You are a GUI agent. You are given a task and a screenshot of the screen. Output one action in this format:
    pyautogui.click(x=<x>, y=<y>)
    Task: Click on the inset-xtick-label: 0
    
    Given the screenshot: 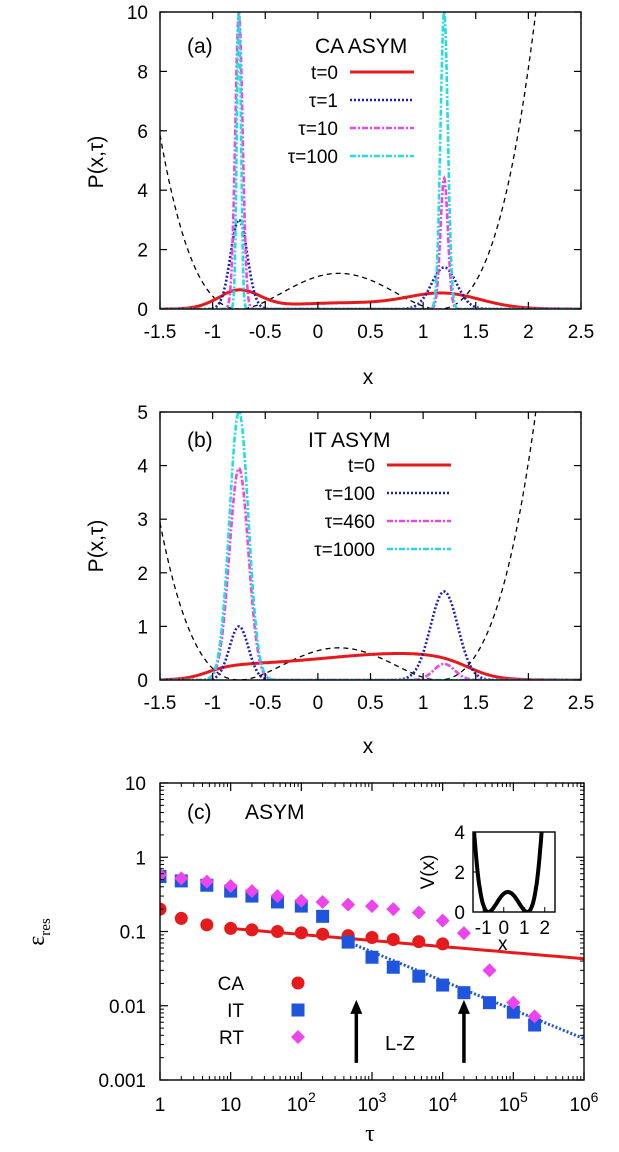 What is the action you would take?
    pyautogui.click(x=503, y=928)
    